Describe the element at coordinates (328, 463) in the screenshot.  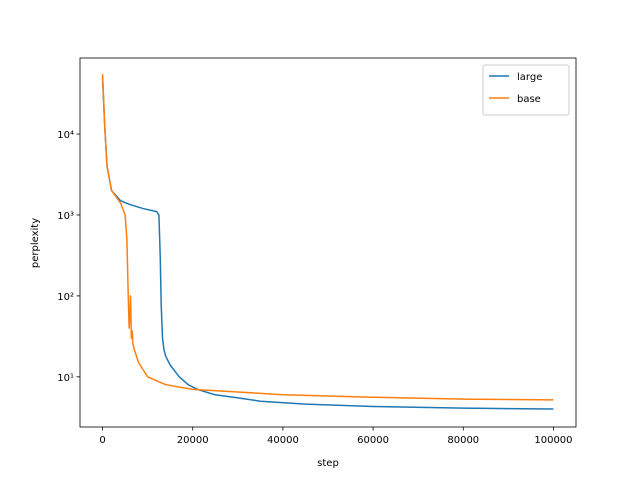
I see `x-axis-label: step` at that location.